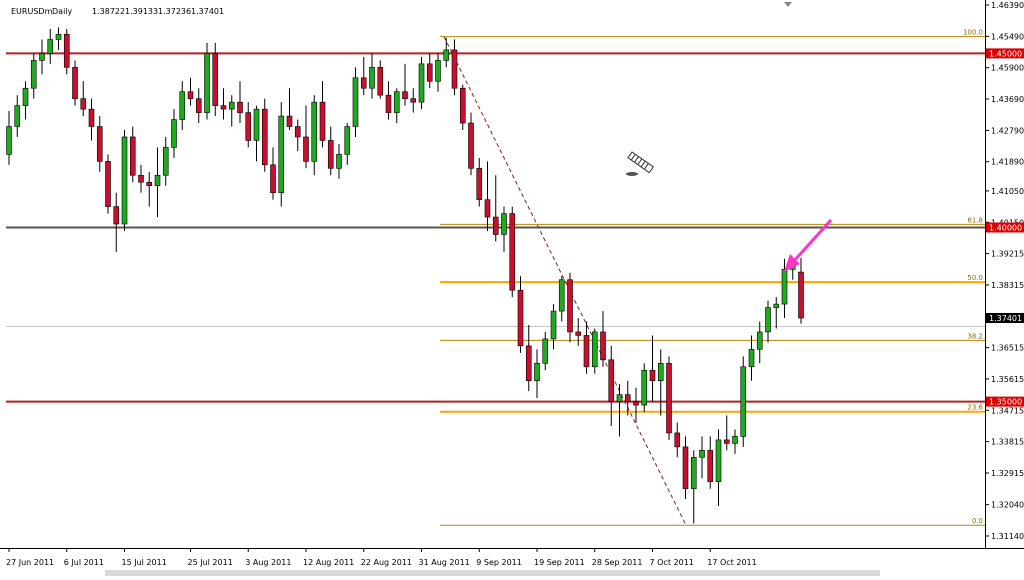 The image size is (1024, 580). Describe the element at coordinates (84, 562) in the screenshot. I see `x-tick-label: 6 Jul 2011` at that location.